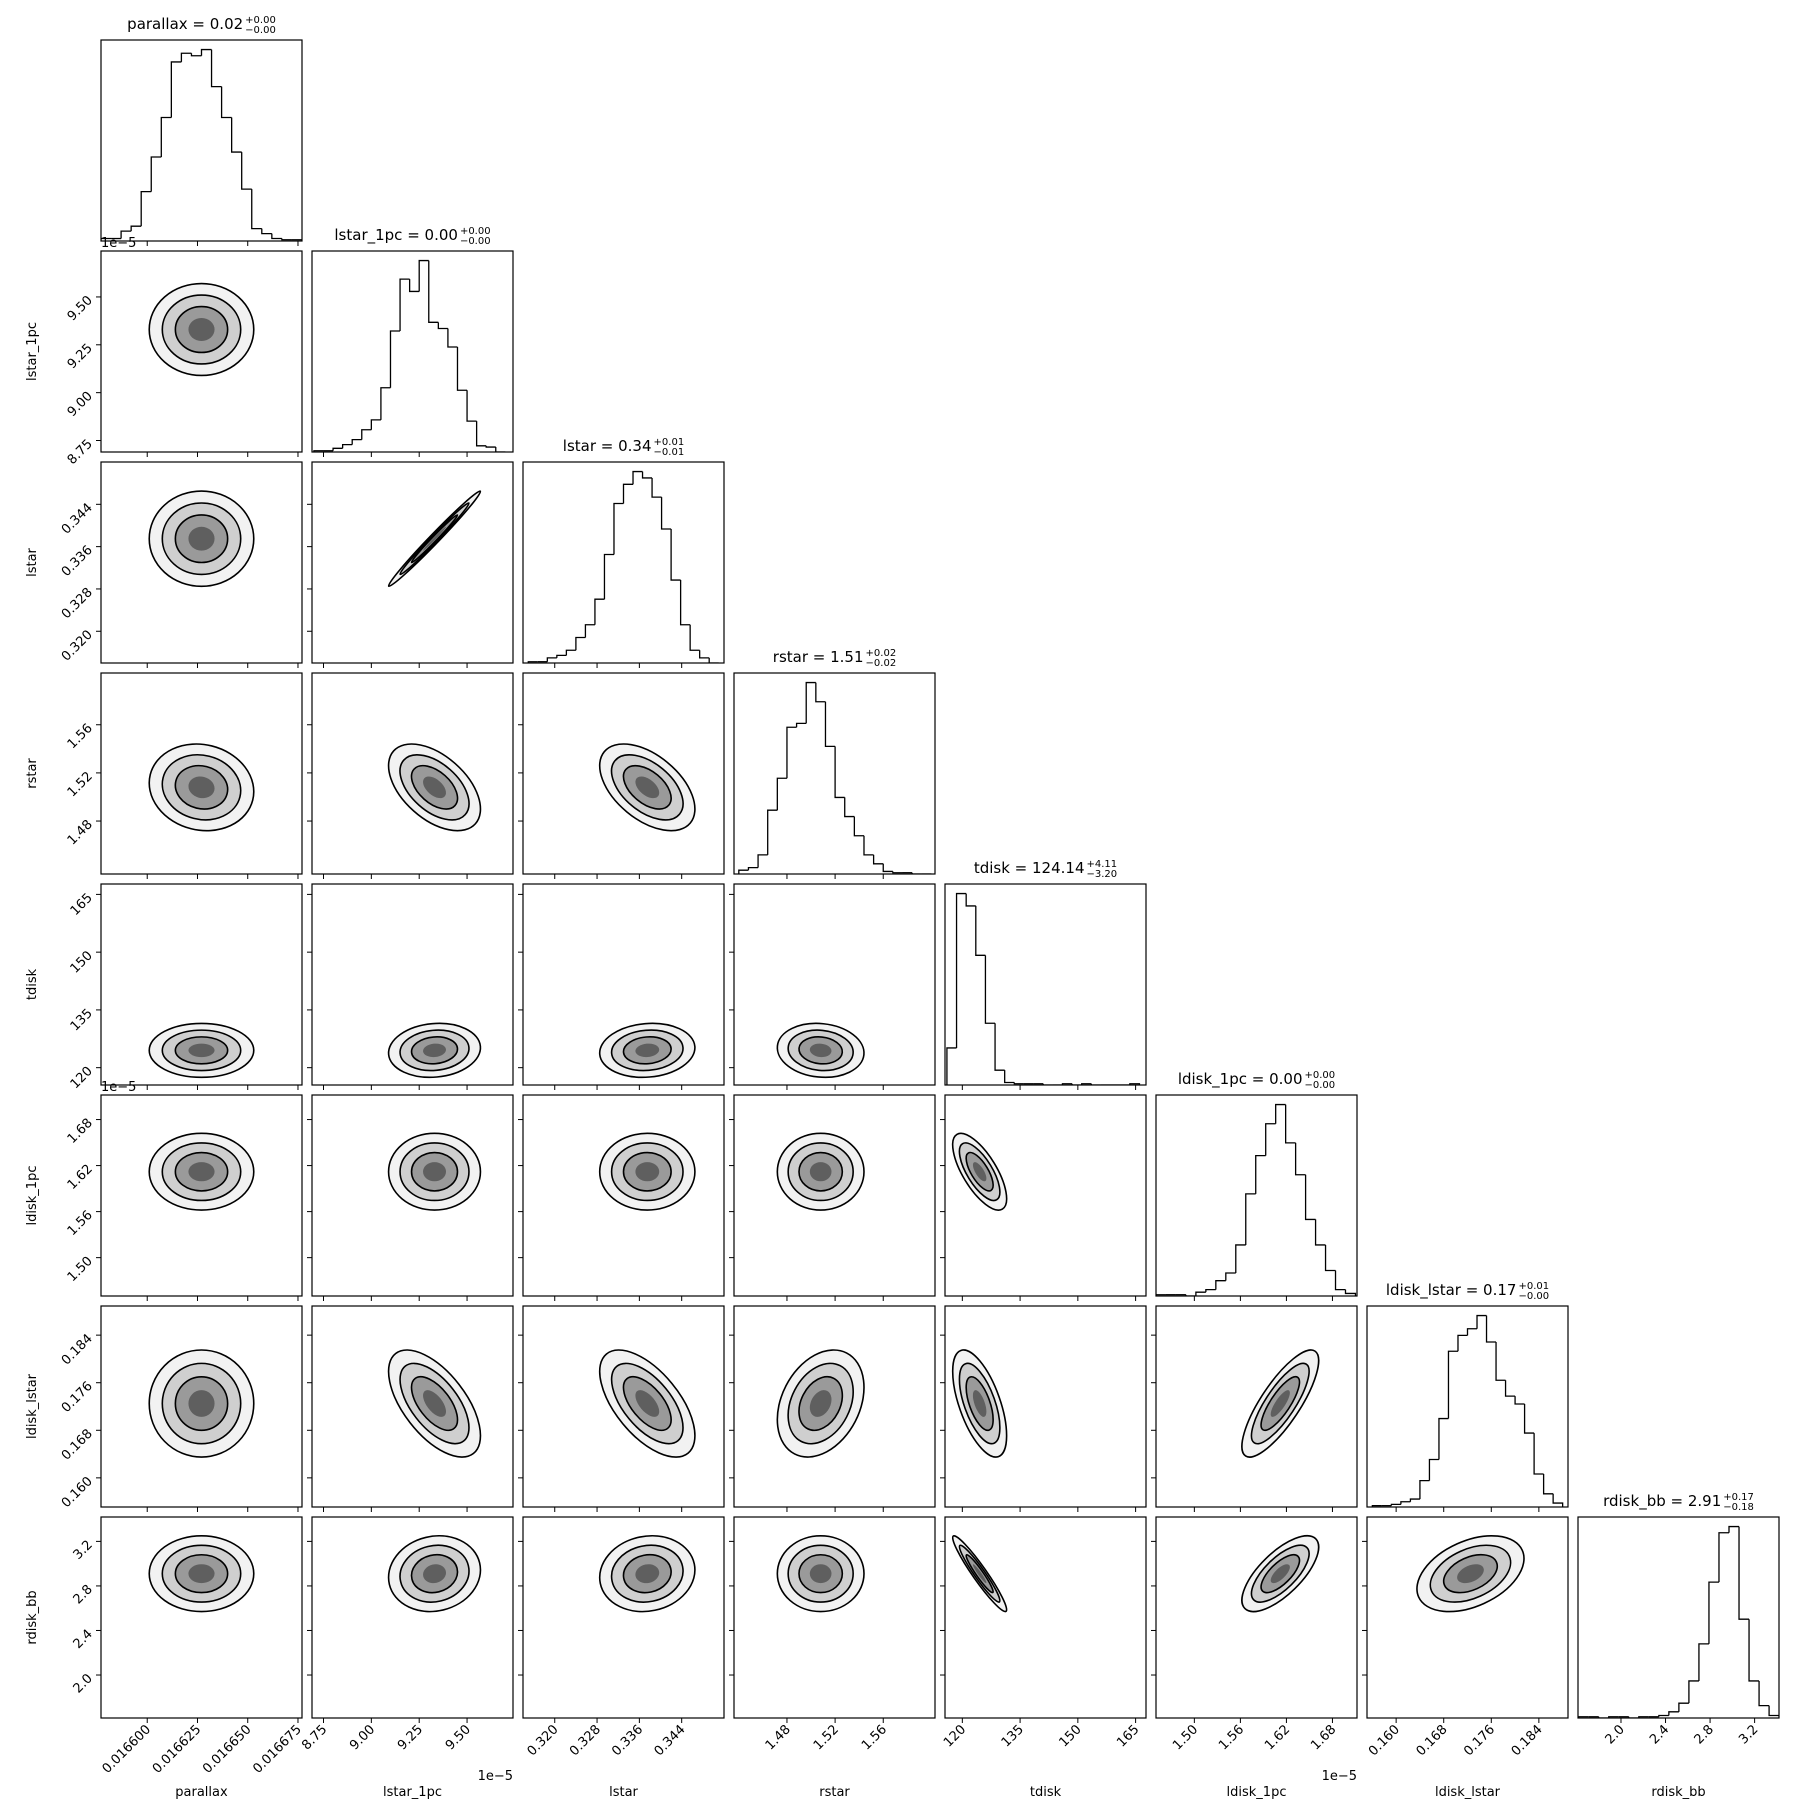 The image size is (1809, 1813). I want to click on y-tick-label: 1.52, so click(80, 784).